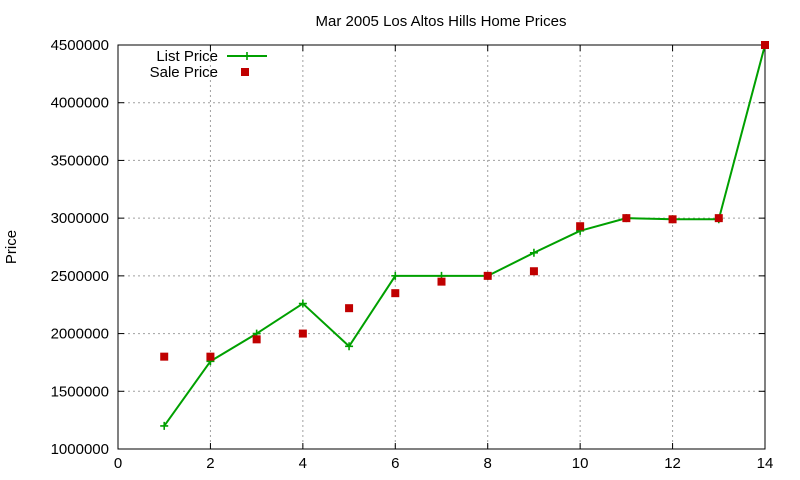 The height and width of the screenshot is (480, 800). Describe the element at coordinates (80, 45) in the screenshot. I see `y-tick-label: 4500000` at that location.